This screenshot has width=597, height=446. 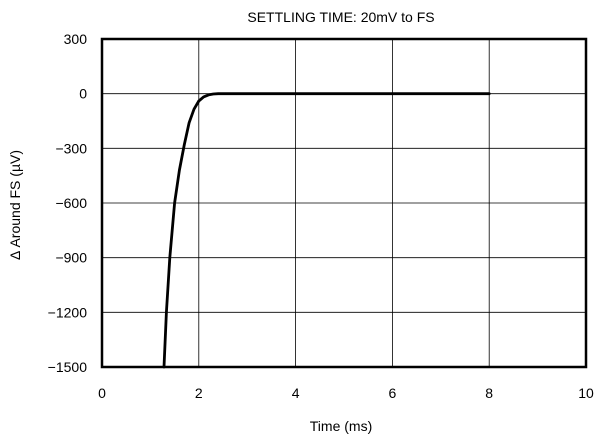 I want to click on x-tick-label: 6, so click(x=393, y=393).